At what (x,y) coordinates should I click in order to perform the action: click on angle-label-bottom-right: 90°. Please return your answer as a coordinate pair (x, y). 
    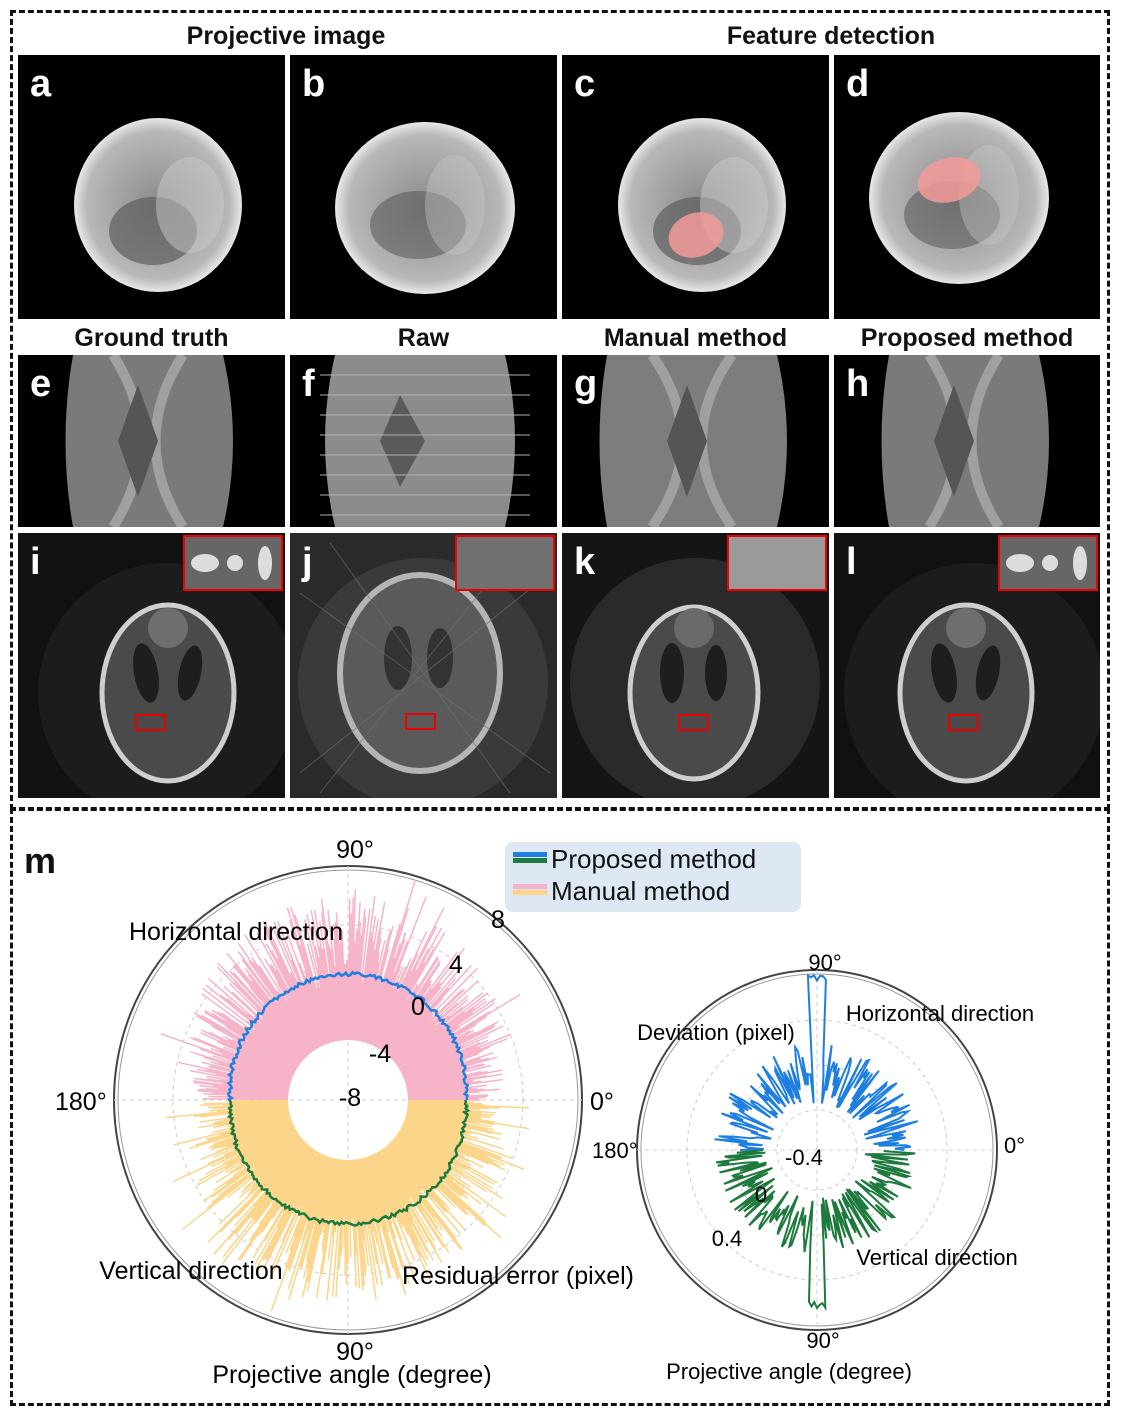
    Looking at the image, I should click on (822, 1340).